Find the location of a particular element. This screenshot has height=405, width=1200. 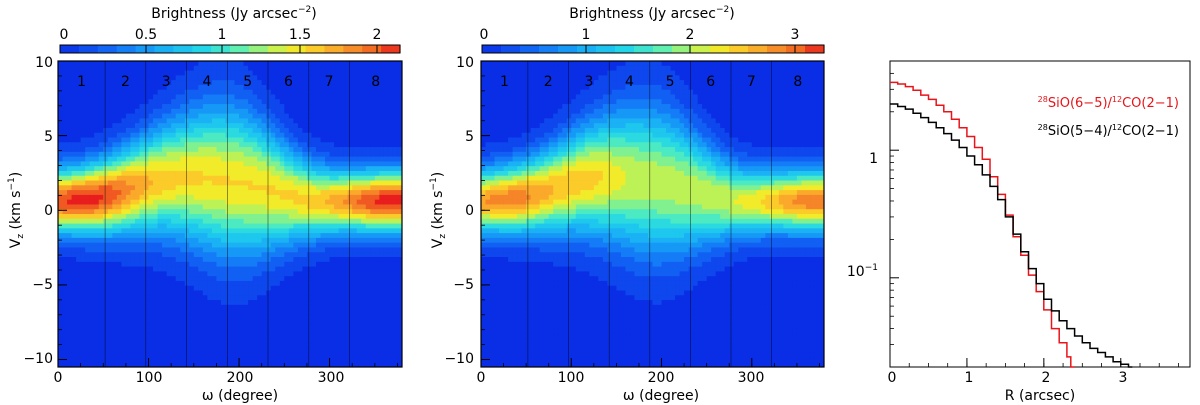

x-tick-1-200: 200 is located at coordinates (240, 378).